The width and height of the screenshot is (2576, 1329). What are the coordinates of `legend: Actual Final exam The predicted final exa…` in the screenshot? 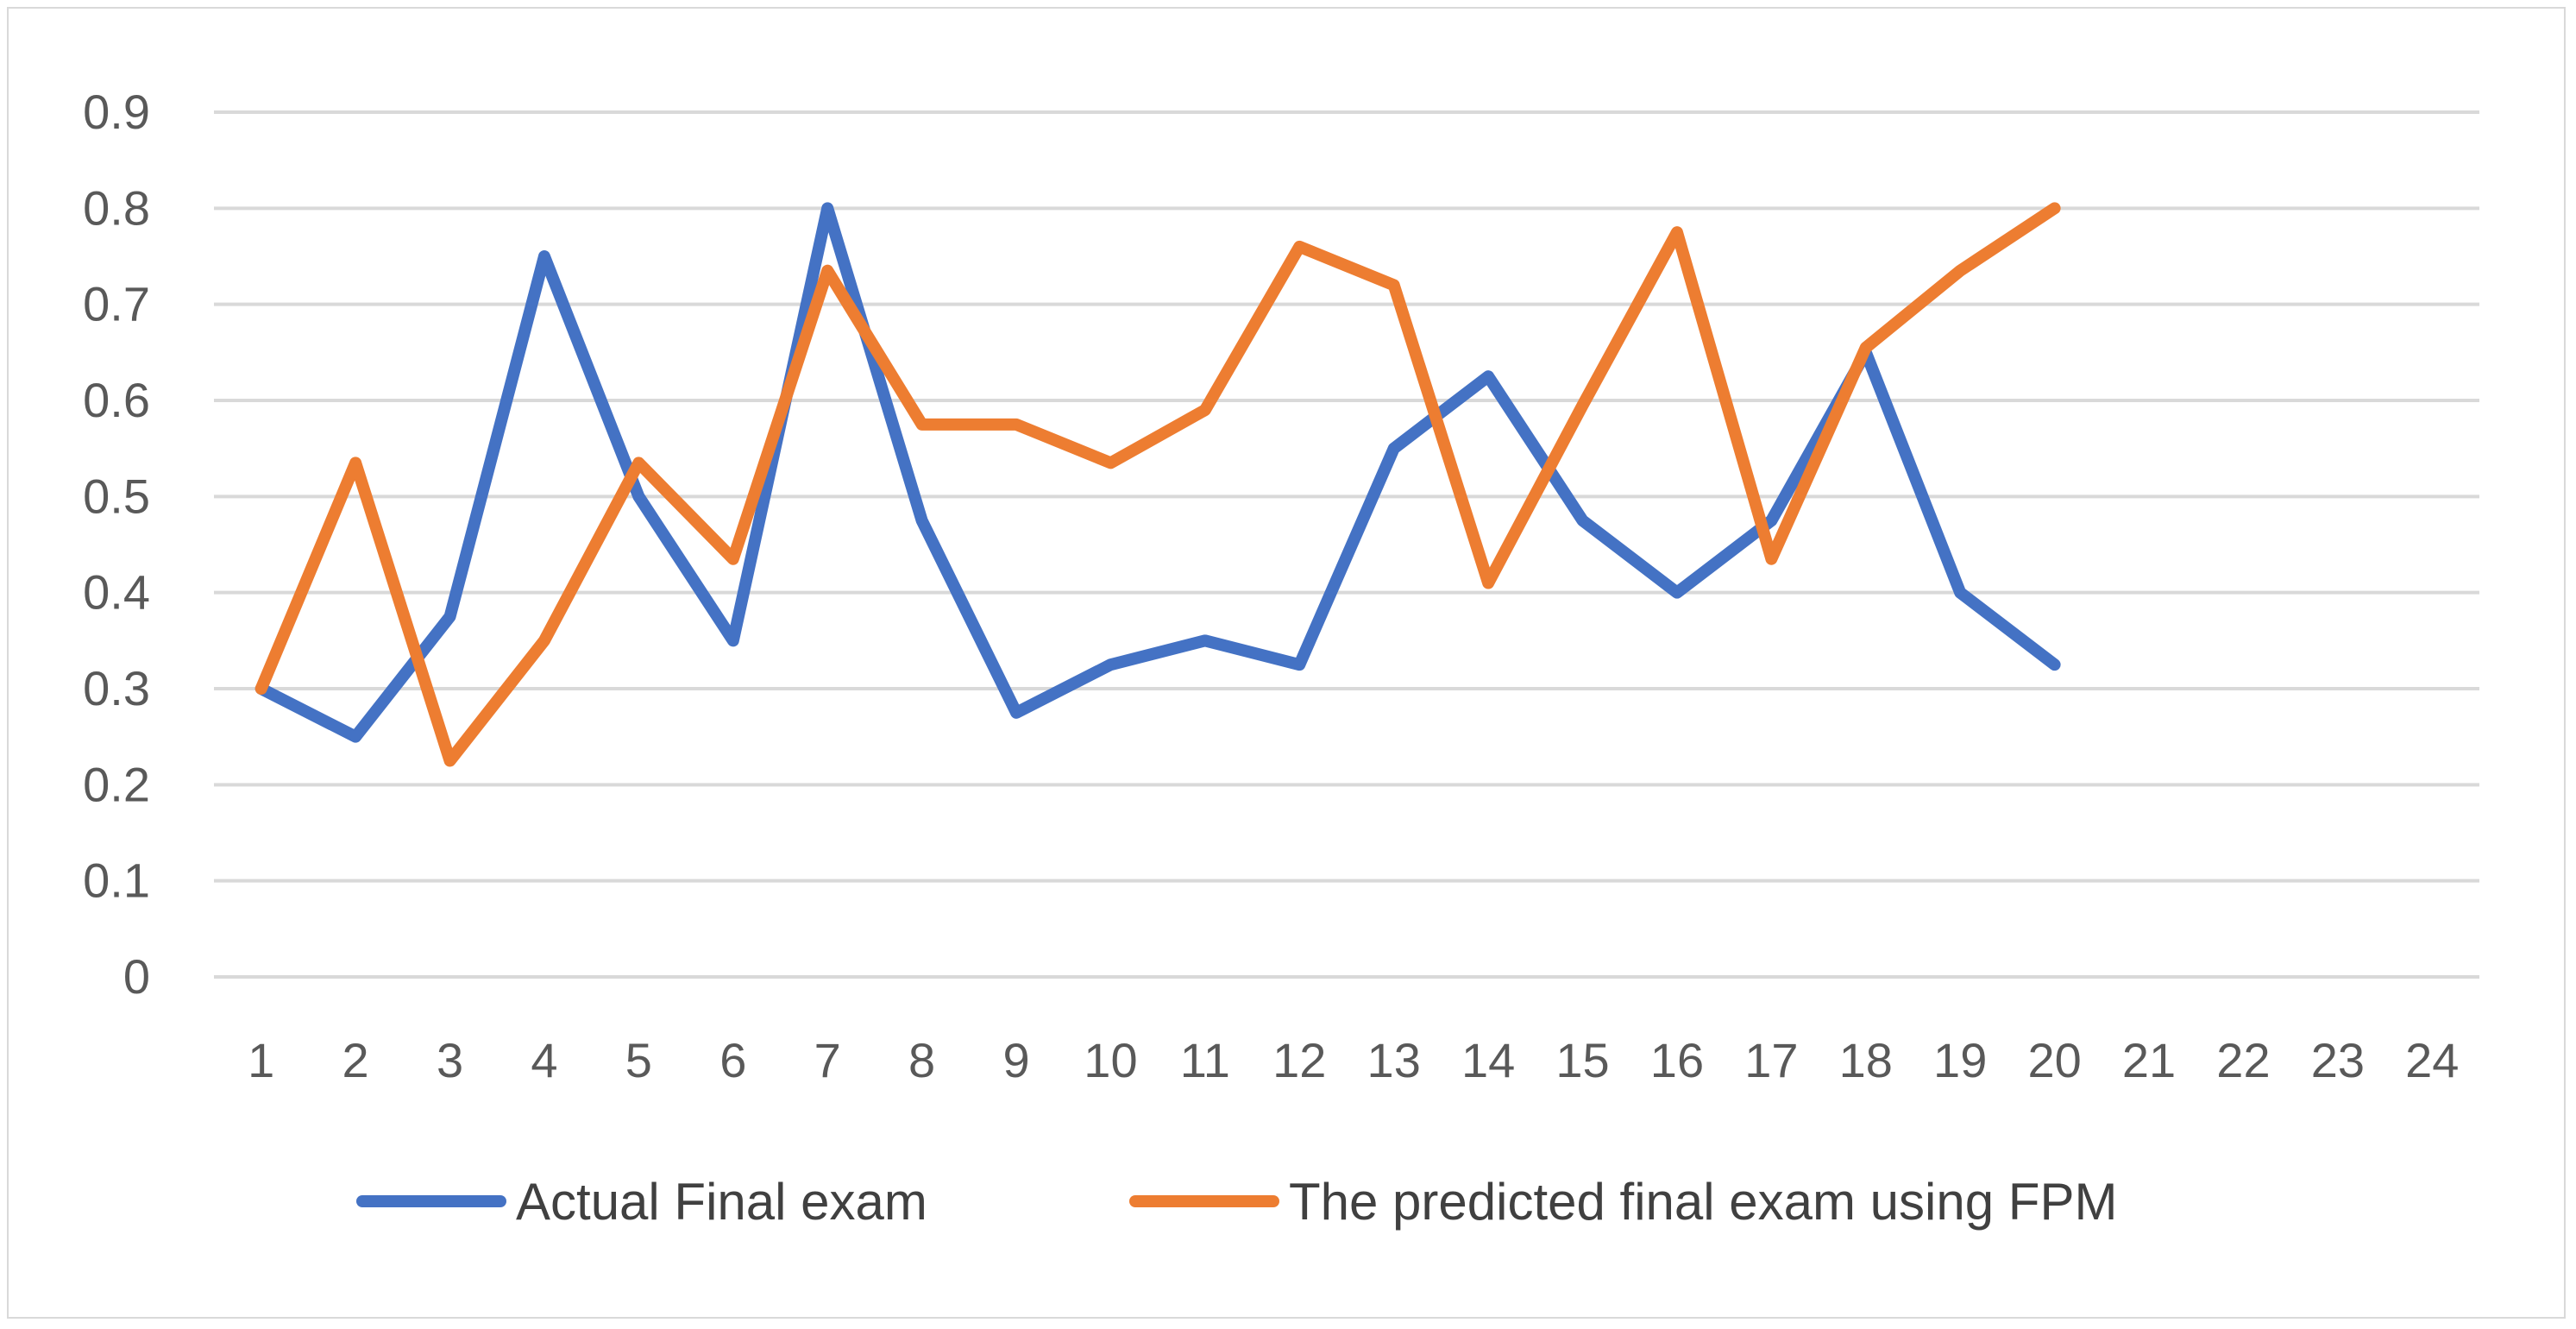 It's located at (1236, 1202).